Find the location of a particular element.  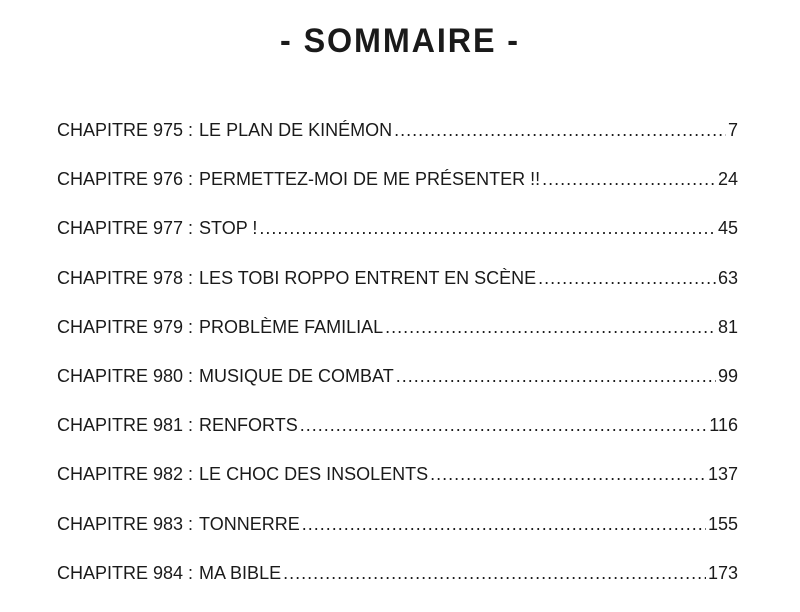

chapter-title: STOP ! is located at coordinates (228, 228).